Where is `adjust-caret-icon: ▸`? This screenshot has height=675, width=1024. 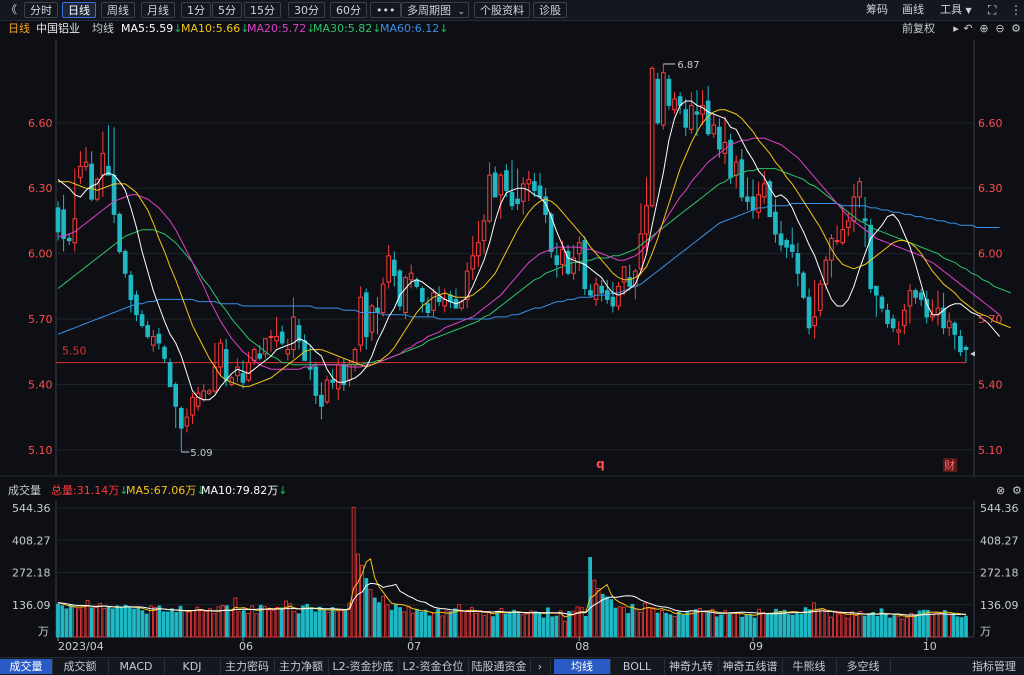
adjust-caret-icon: ▸ is located at coordinates (956, 28).